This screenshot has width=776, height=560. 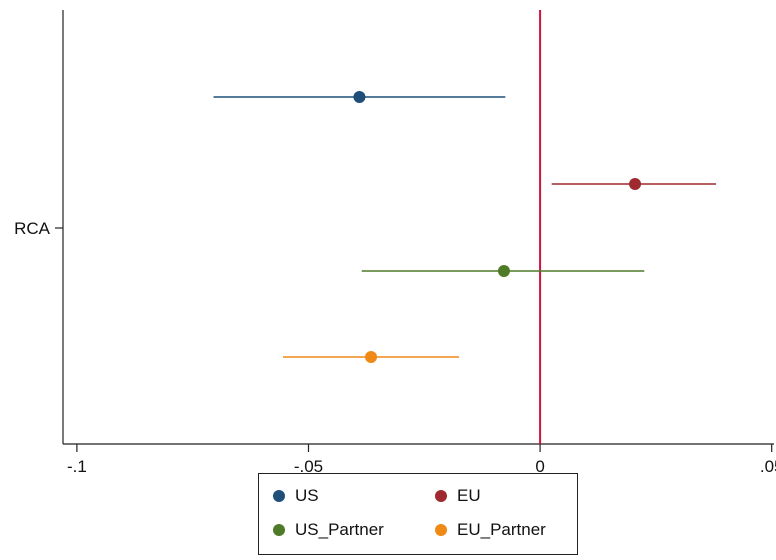 I want to click on x-tick-label: -.05, so click(x=308, y=466).